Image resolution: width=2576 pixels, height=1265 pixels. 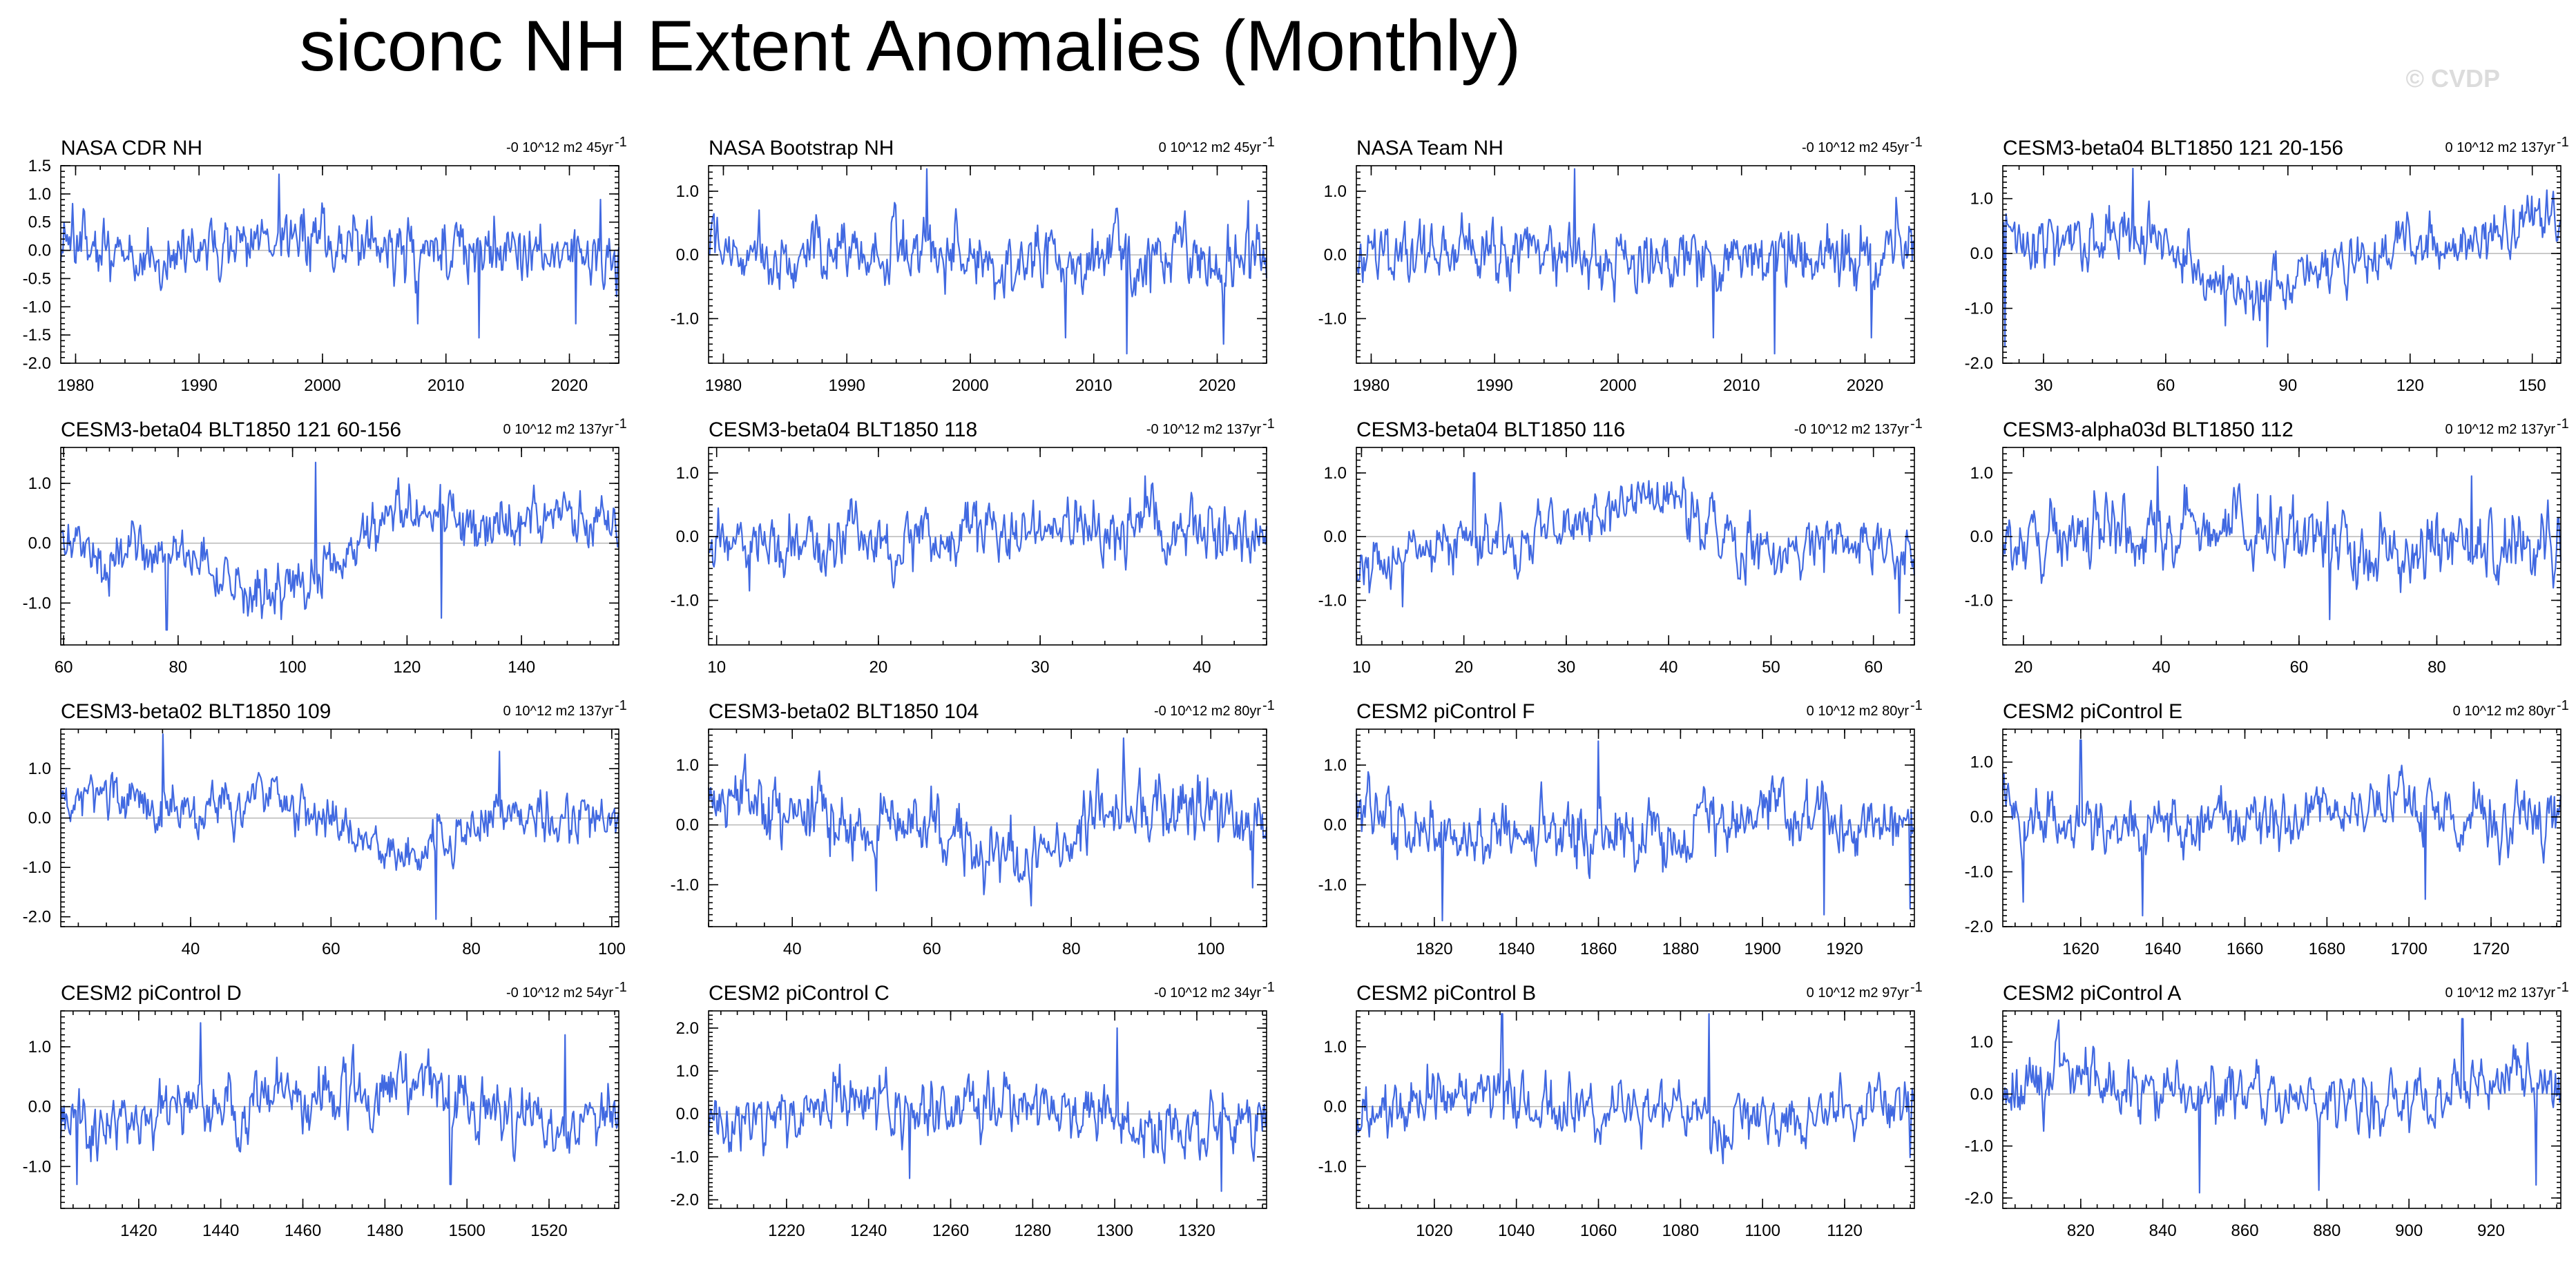 I want to click on trend-label: 0 10^12 m2 45yr, so click(x=1210, y=147).